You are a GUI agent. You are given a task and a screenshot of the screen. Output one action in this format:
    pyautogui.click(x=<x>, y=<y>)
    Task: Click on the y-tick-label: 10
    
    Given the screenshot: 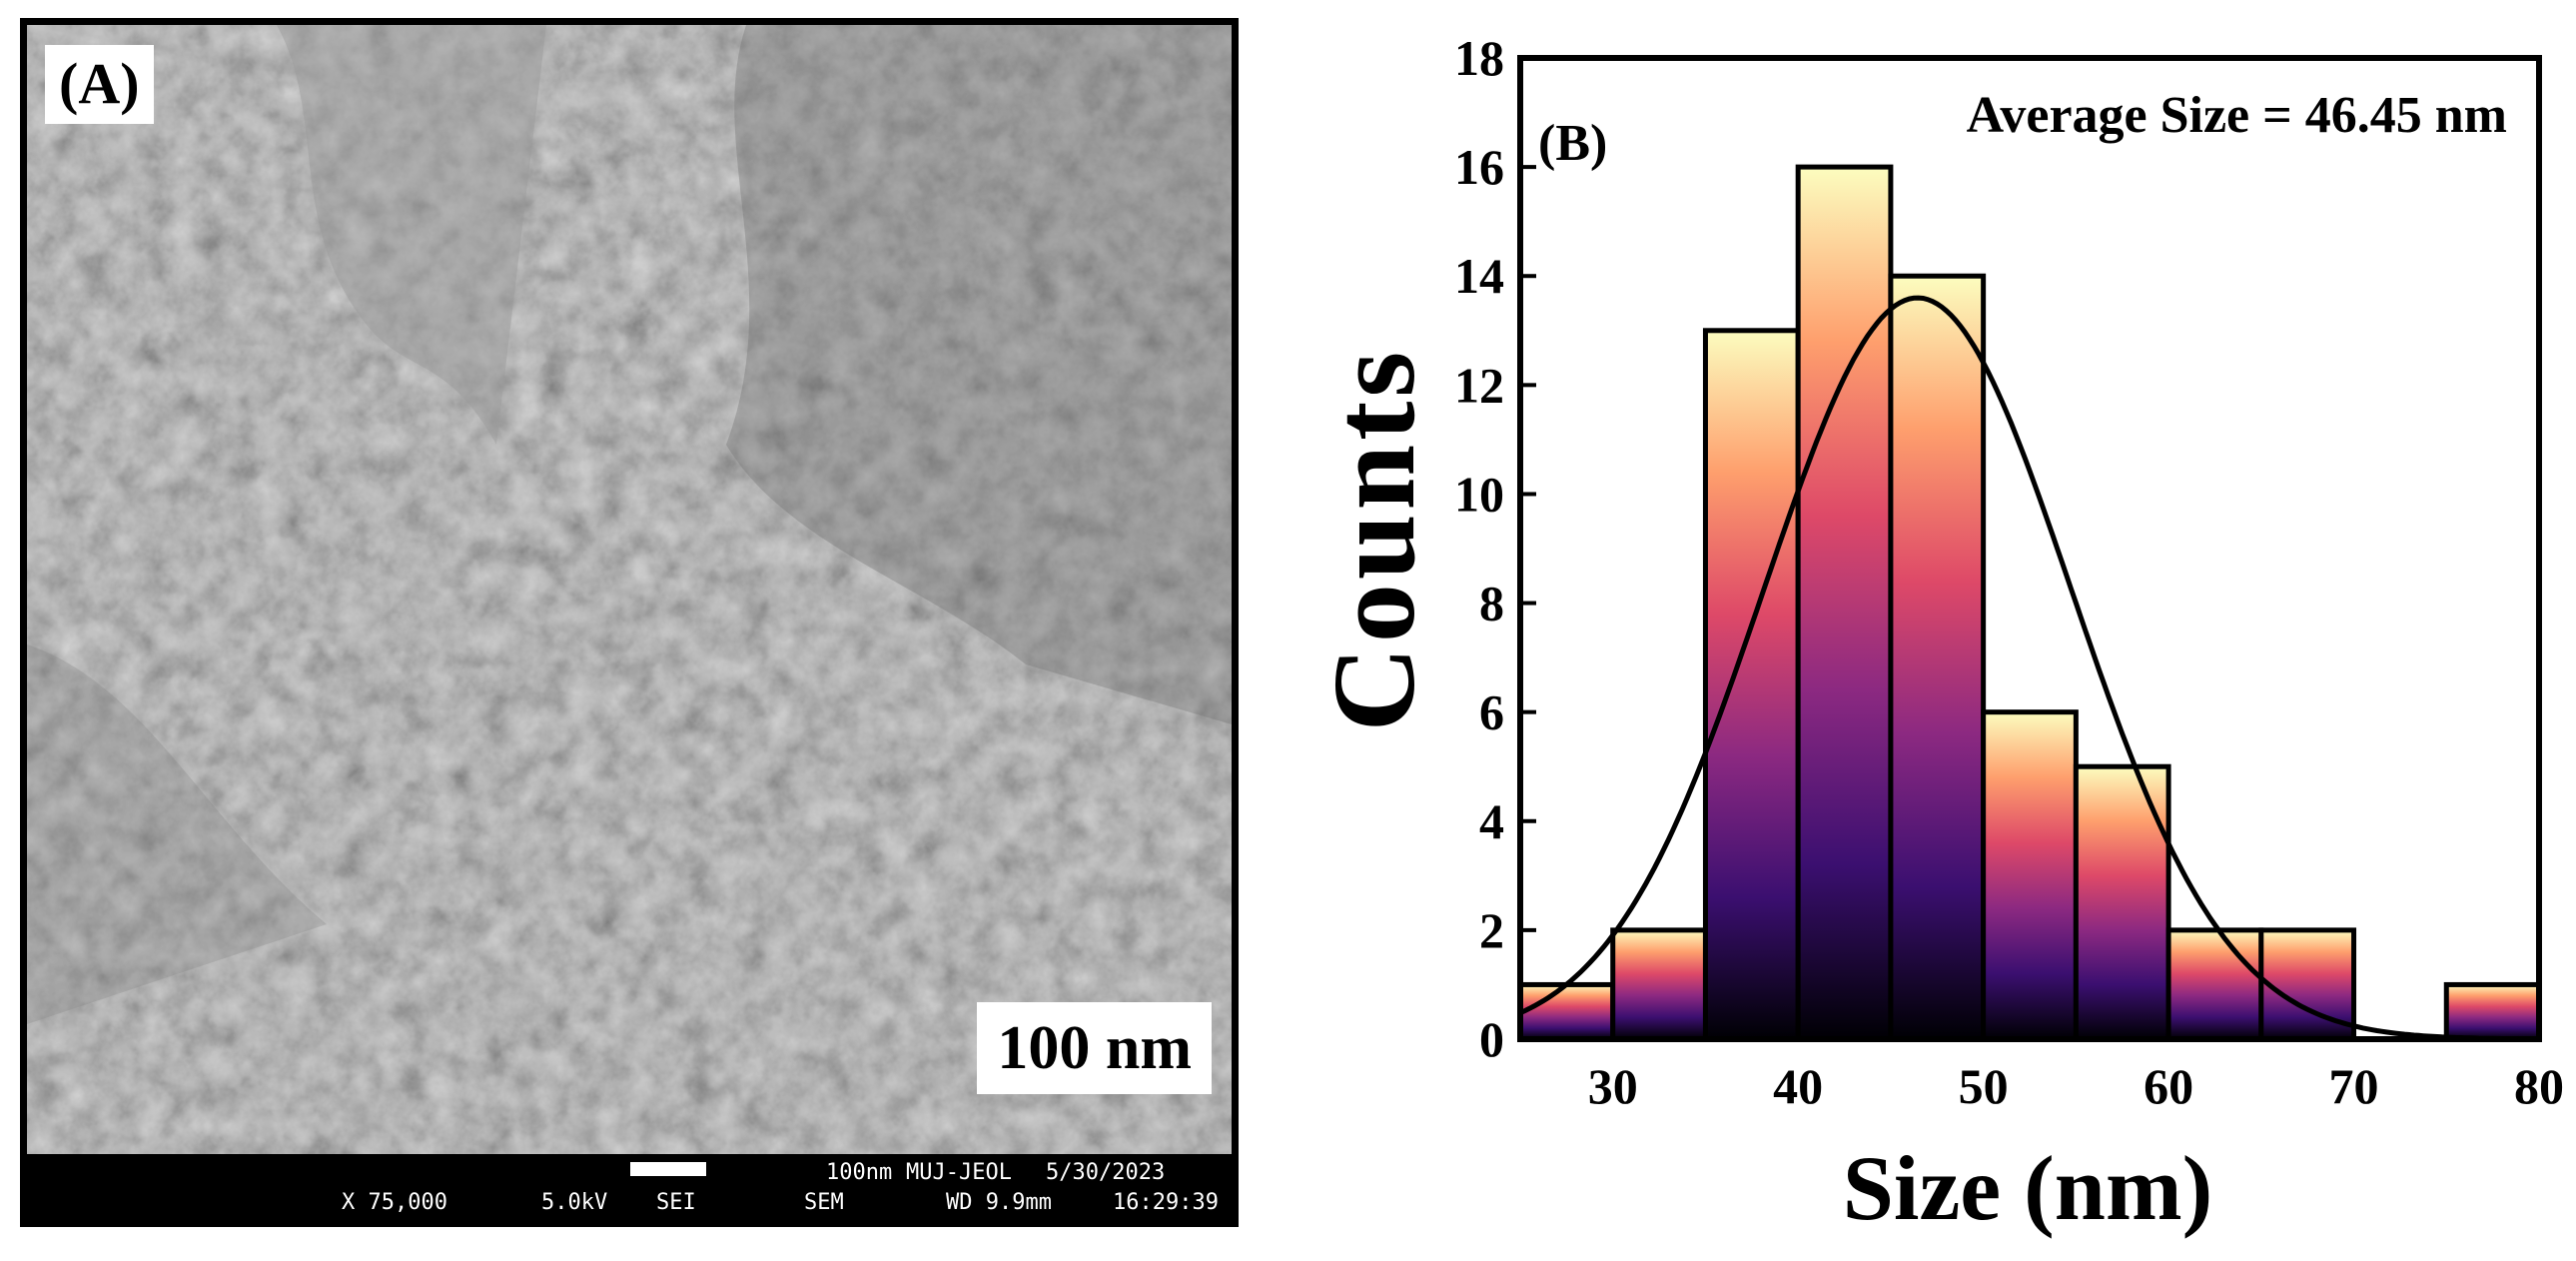 What is the action you would take?
    pyautogui.click(x=1479, y=494)
    